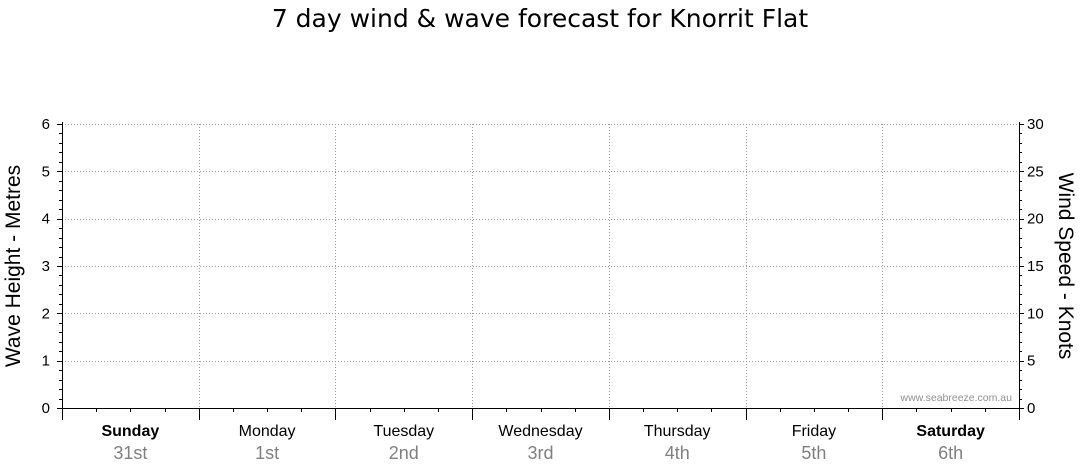 This screenshot has height=475, width=1080. What do you see at coordinates (46, 124) in the screenshot?
I see `y-left-tick-label: 6` at bounding box center [46, 124].